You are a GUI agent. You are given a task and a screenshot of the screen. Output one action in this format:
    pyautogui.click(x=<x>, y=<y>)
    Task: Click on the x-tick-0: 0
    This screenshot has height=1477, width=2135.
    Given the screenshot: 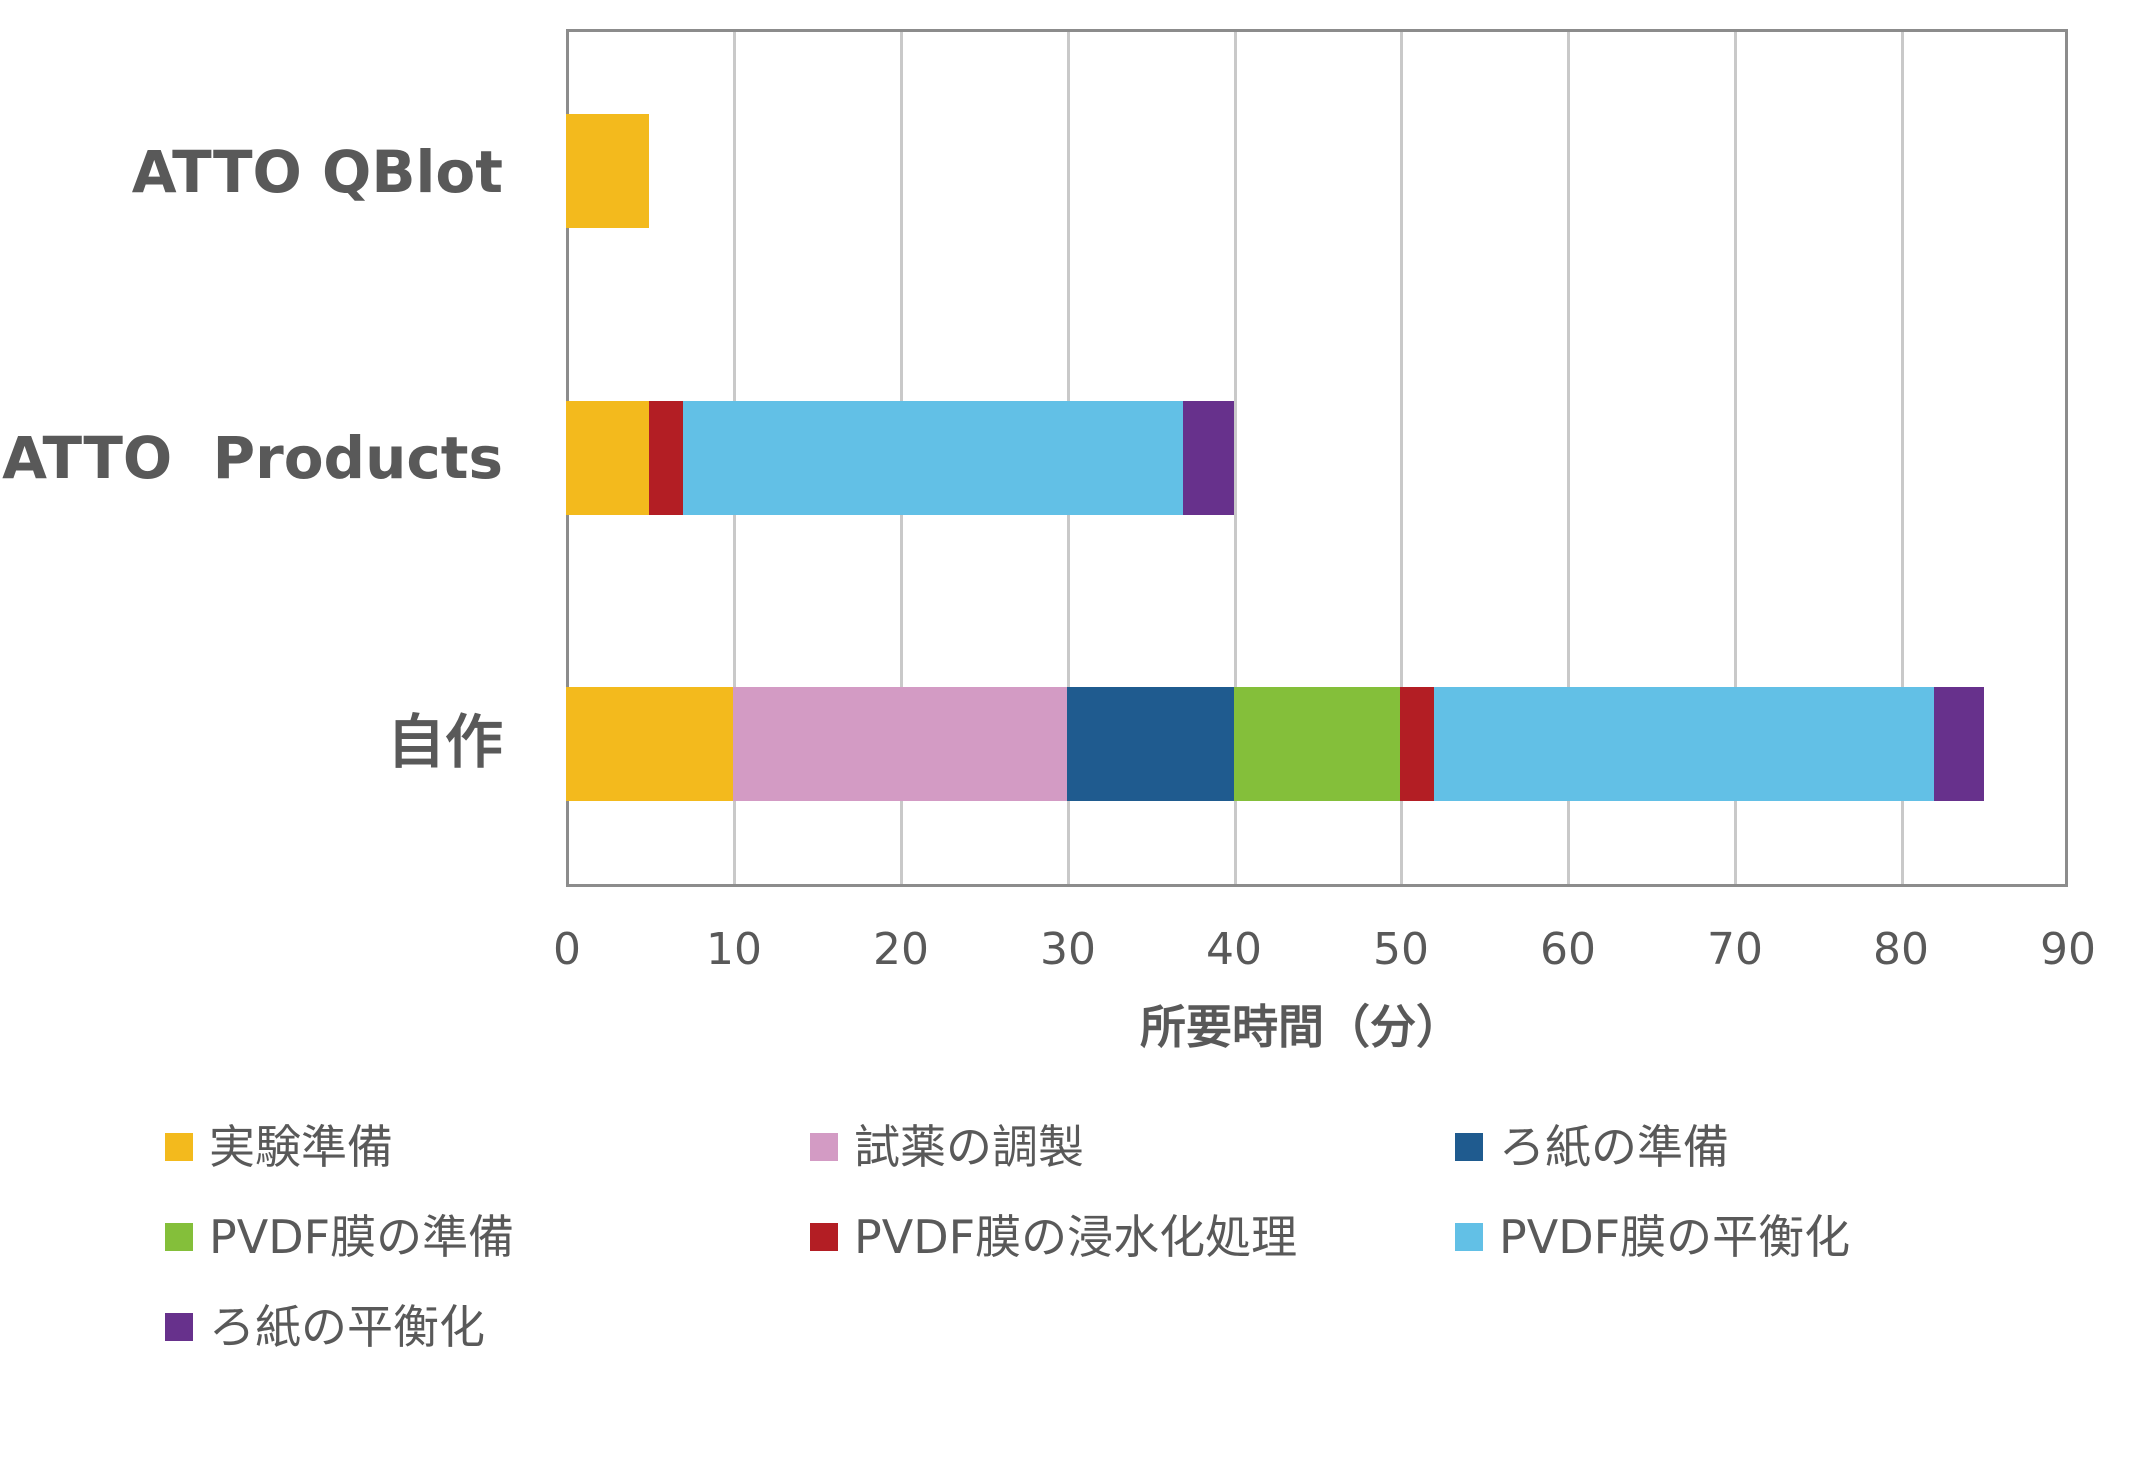 What is the action you would take?
    pyautogui.click(x=567, y=949)
    